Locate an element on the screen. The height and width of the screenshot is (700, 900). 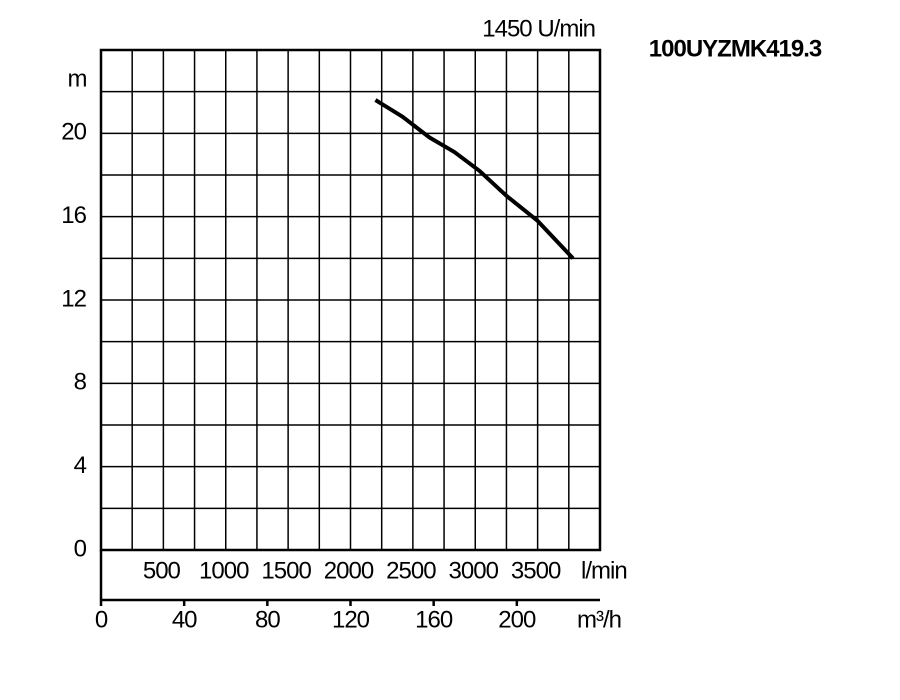
x2-tick-label: 2000 is located at coordinates (349, 570).